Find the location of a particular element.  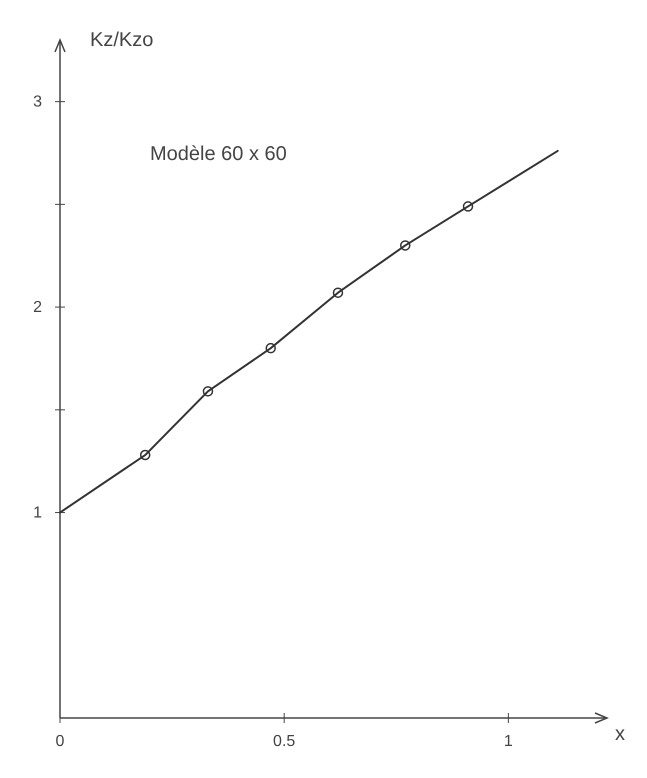

x-tick-label: 1 is located at coordinates (508, 741).